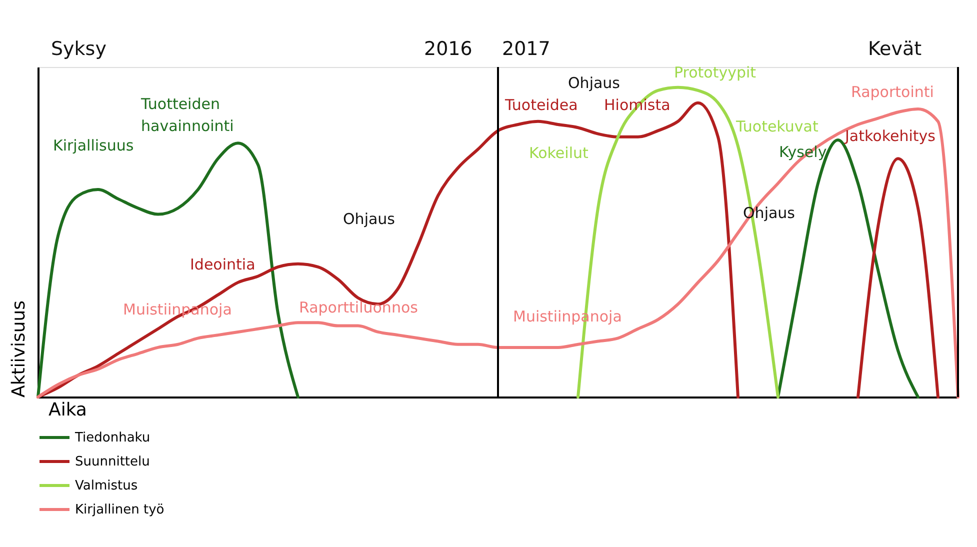 This screenshot has height=547, width=977. I want to click on annotation: Tuotekuvat, so click(776, 126).